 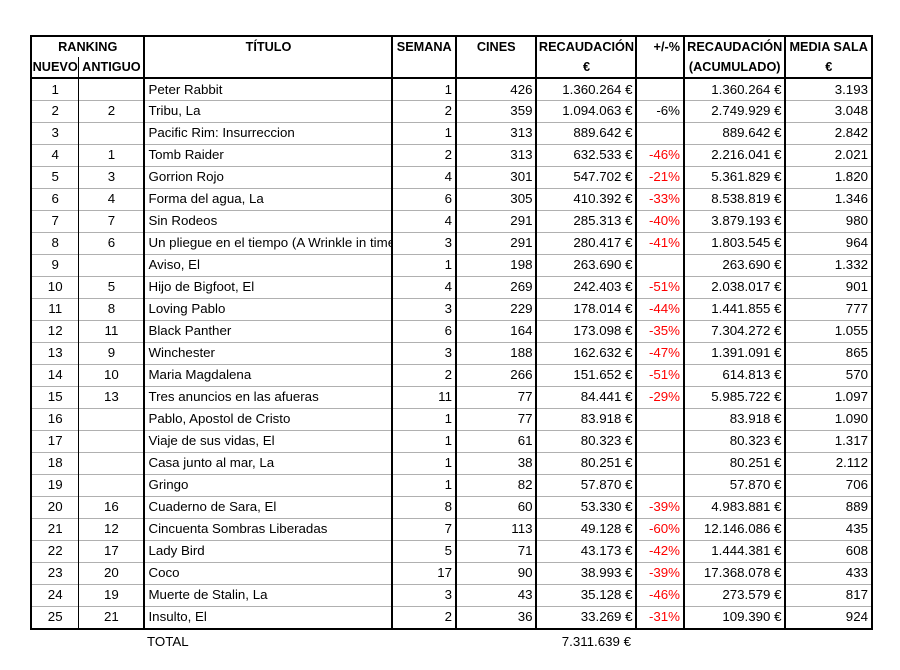 What do you see at coordinates (112, 309) in the screenshot?
I see `cell-ranking-antiguo: 8` at bounding box center [112, 309].